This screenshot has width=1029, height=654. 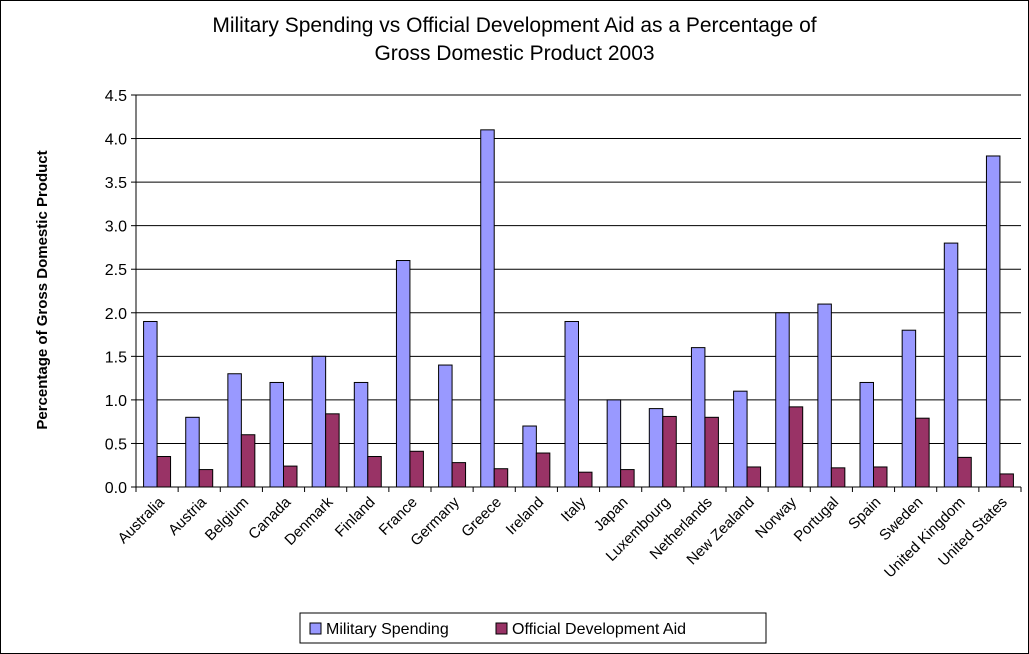 What do you see at coordinates (116, 292) in the screenshot?
I see `y-tick-labels: 0.0 0.5 1.0 1.5 2.0 2.5 3.0 3.5 4.0 4.5` at bounding box center [116, 292].